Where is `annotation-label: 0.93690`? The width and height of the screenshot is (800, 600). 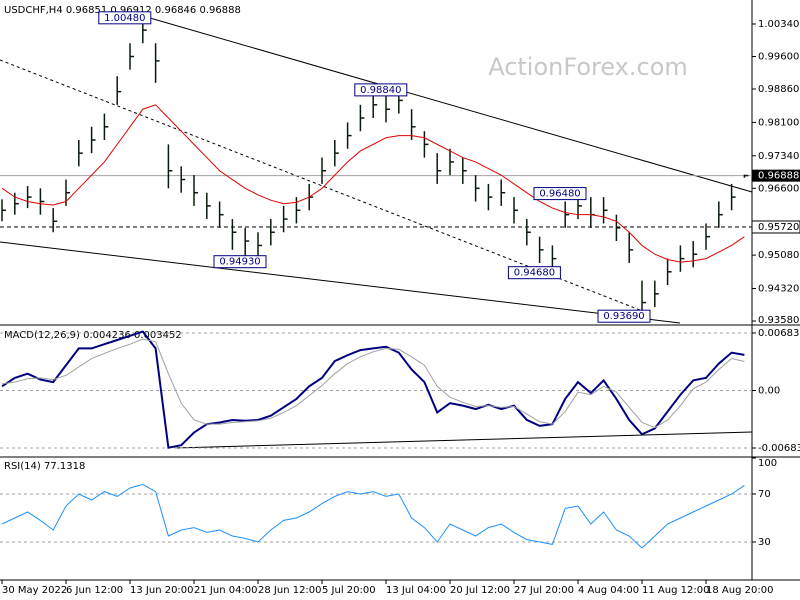
annotation-label: 0.93690 is located at coordinates (623, 316).